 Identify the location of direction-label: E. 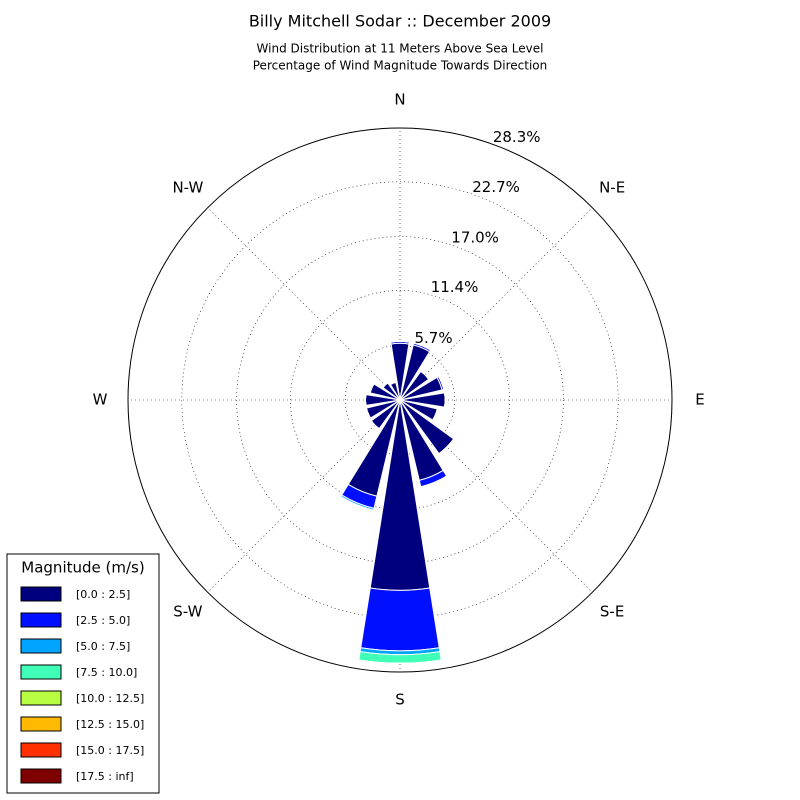
(699, 400).